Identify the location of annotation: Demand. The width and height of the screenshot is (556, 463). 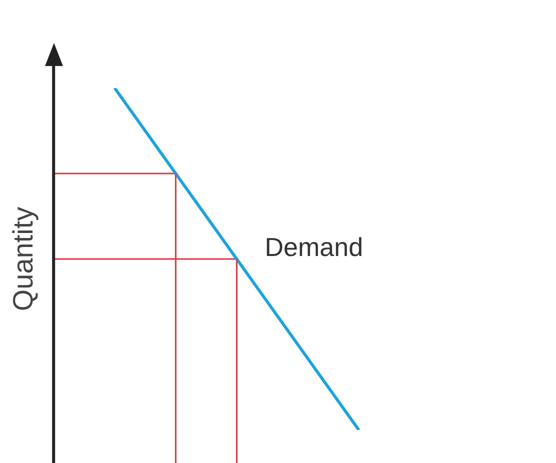
(314, 247).